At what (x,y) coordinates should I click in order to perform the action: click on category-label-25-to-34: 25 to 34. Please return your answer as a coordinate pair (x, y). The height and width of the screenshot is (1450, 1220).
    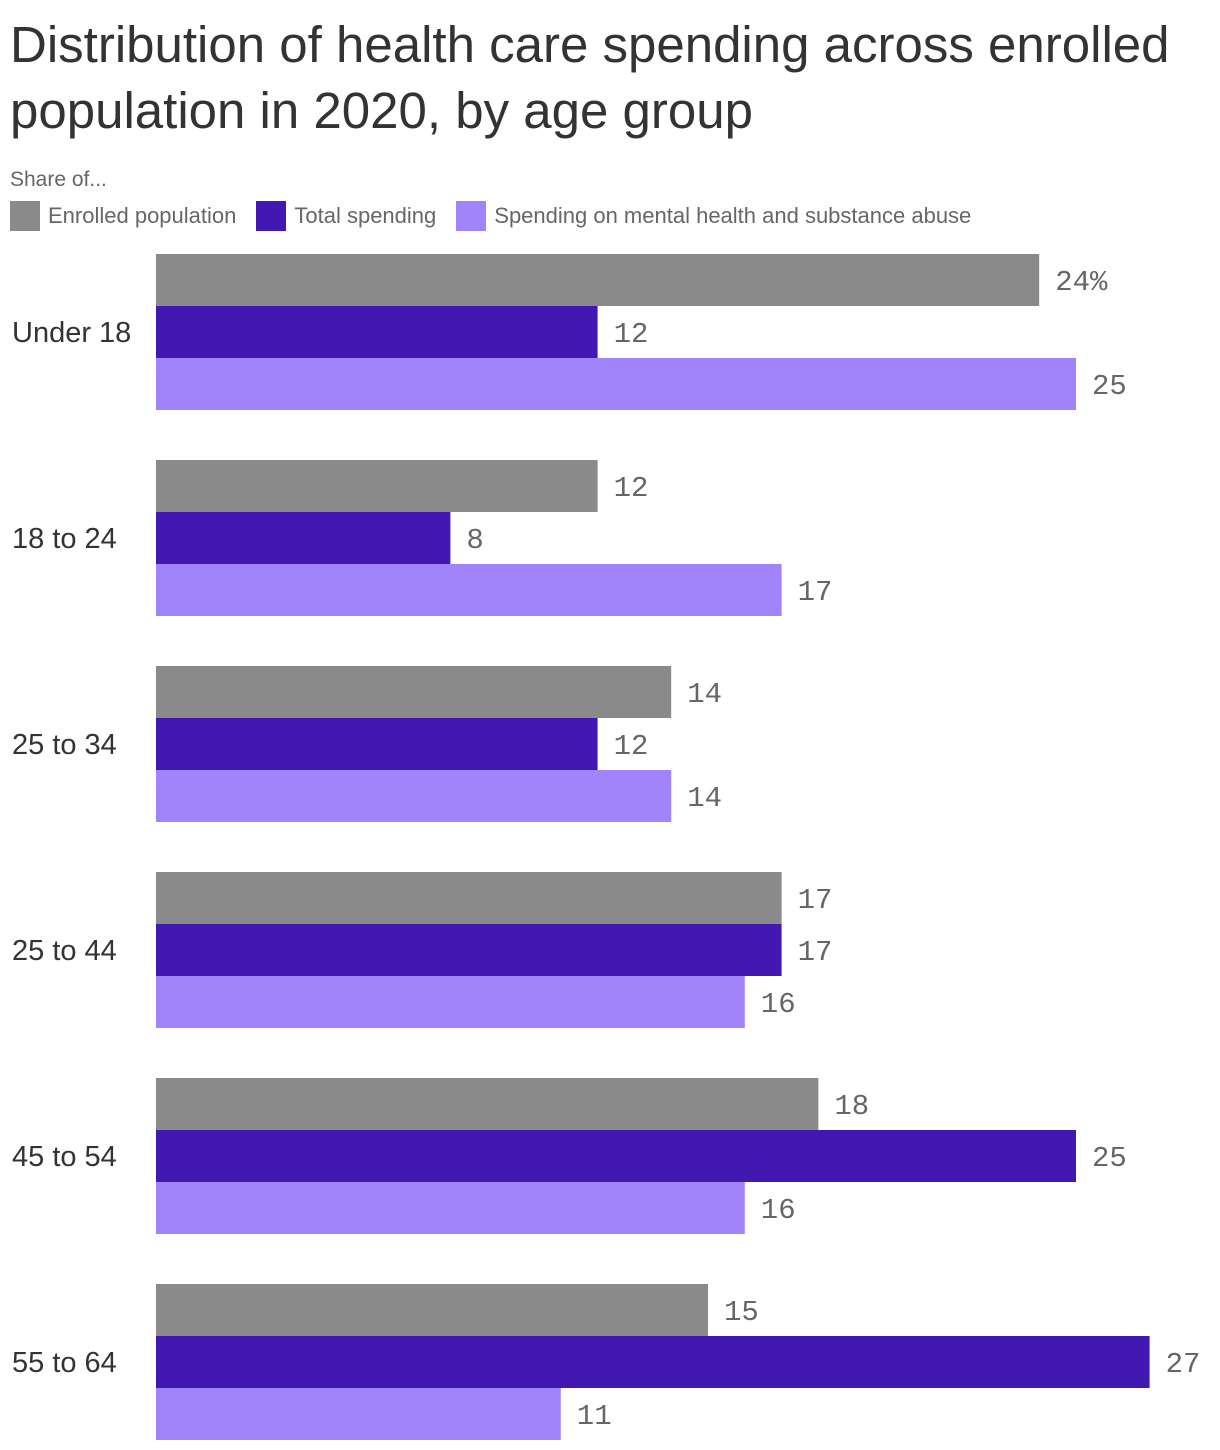
    Looking at the image, I should click on (64, 745).